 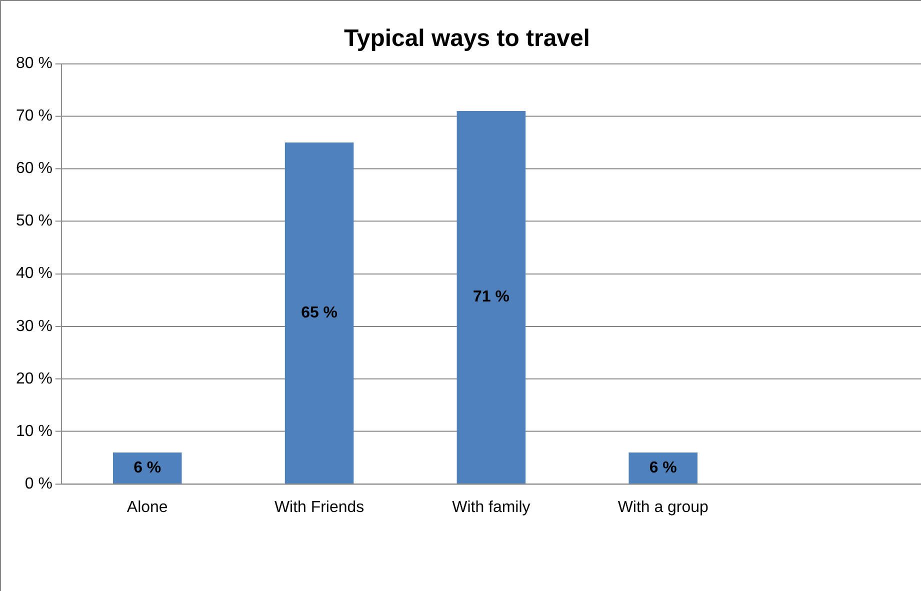 I want to click on y-tick-label: 10 %, so click(x=34, y=431).